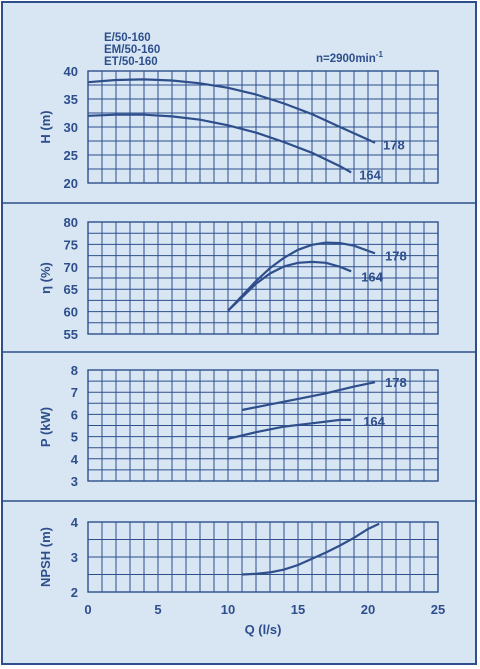  What do you see at coordinates (228, 609) in the screenshot?
I see `x-tick-label: 10` at bounding box center [228, 609].